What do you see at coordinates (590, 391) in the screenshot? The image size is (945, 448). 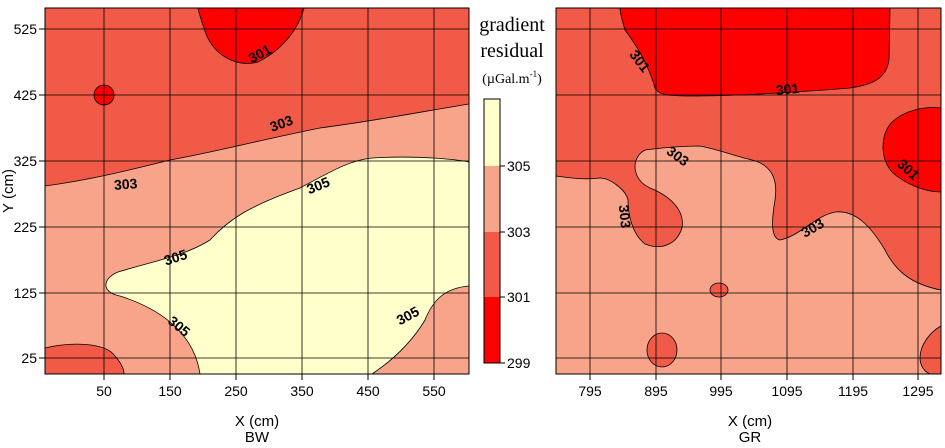 I see `x-tick-label: 795` at bounding box center [590, 391].